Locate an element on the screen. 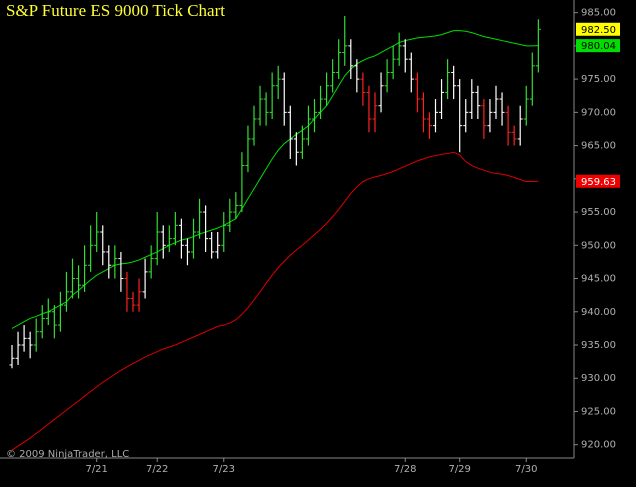  price-badge-label: 982.50 is located at coordinates (598, 30).